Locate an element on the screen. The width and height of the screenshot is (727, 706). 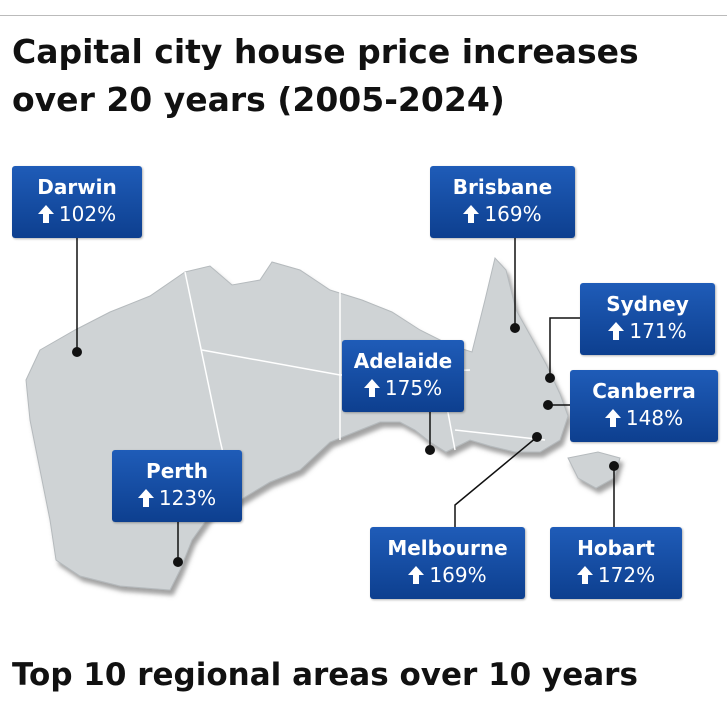
city-label: Adelaide 175% is located at coordinates (403, 376).